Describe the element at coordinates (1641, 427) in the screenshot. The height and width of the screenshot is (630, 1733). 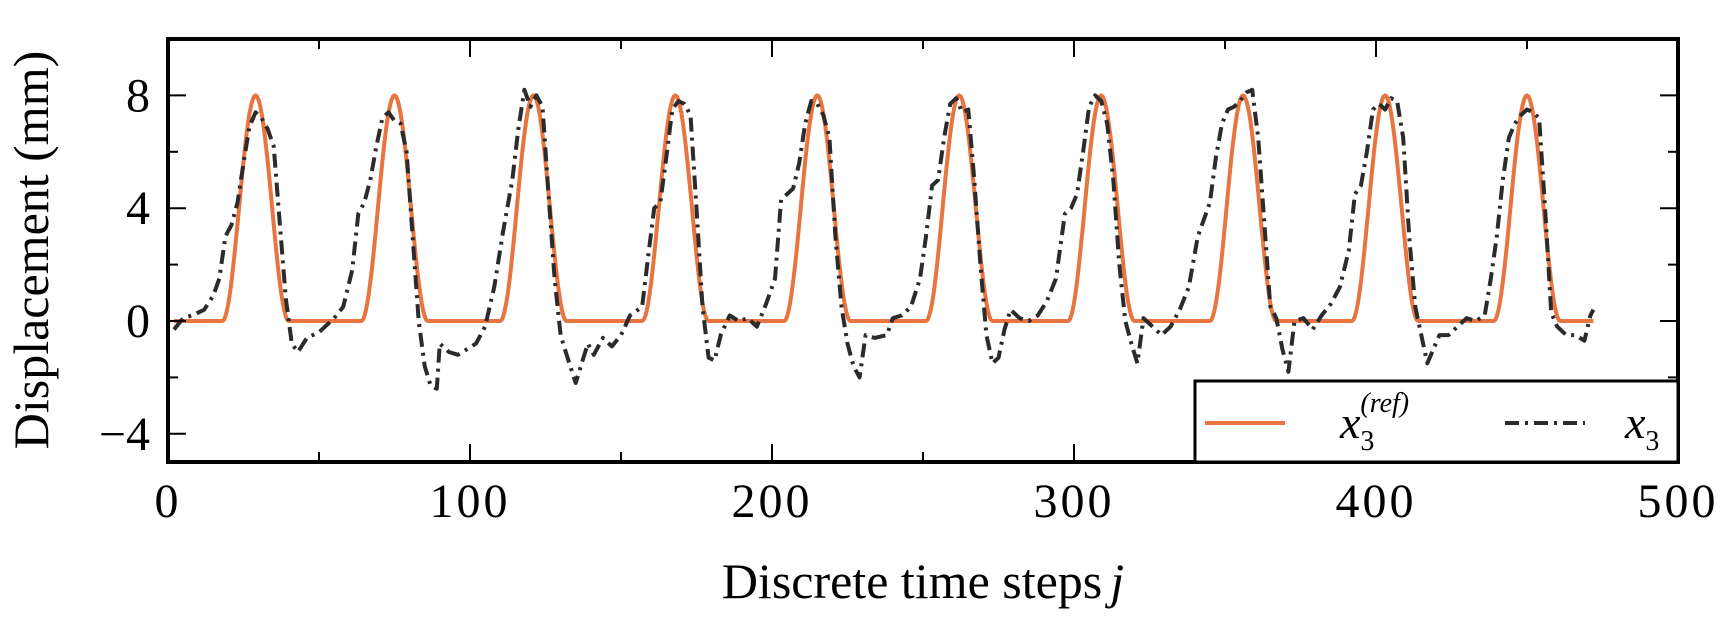
I see `legend-label-measured: x3` at that location.